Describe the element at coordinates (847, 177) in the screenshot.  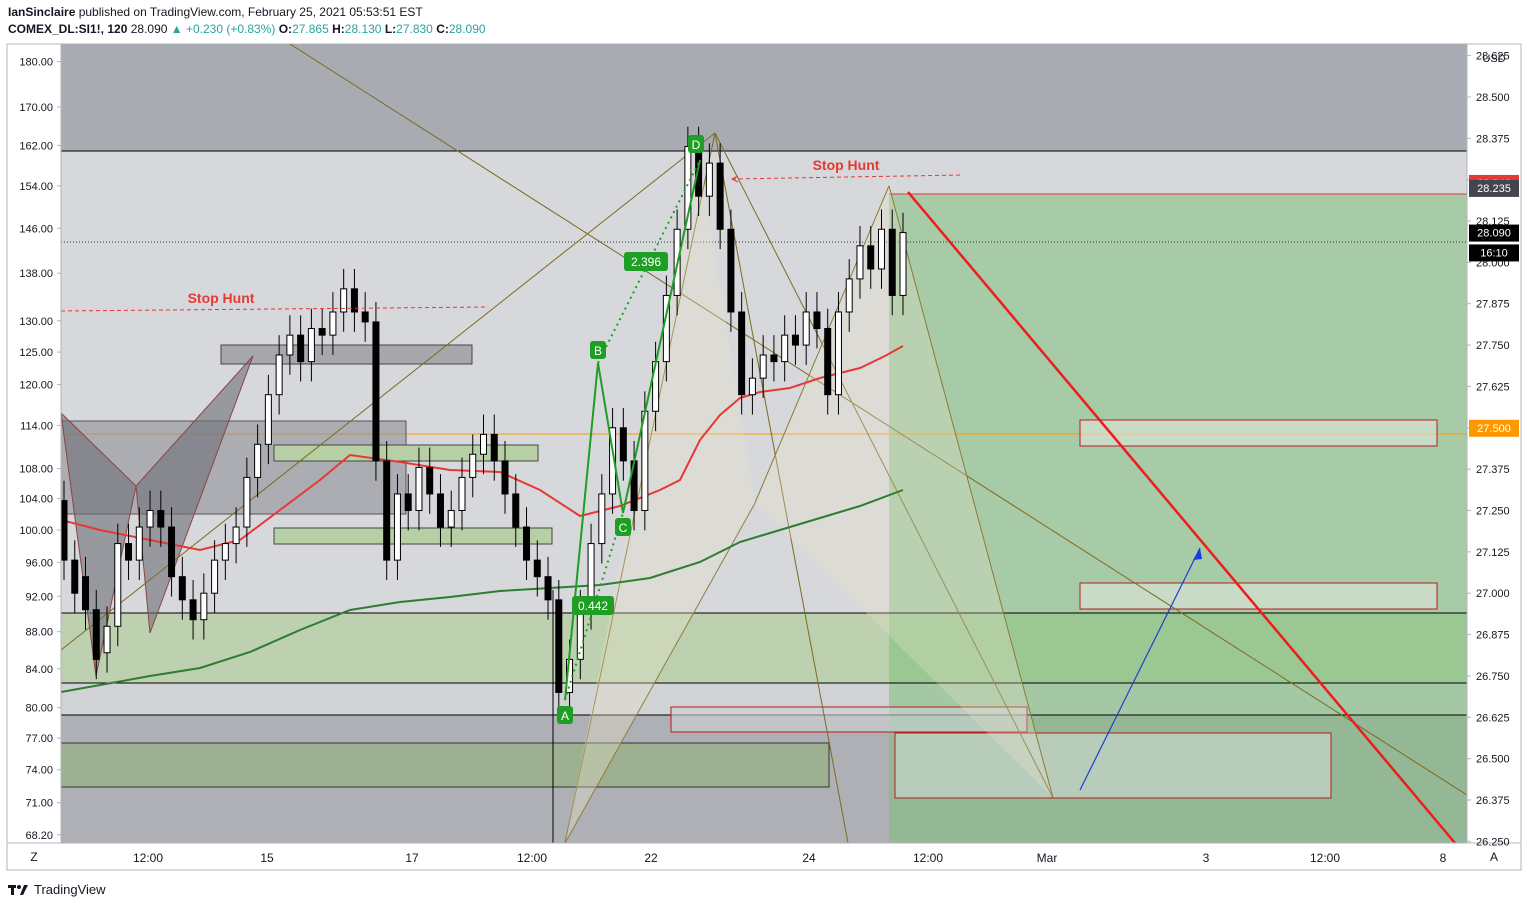
I see `stop-hunt-line-right` at that location.